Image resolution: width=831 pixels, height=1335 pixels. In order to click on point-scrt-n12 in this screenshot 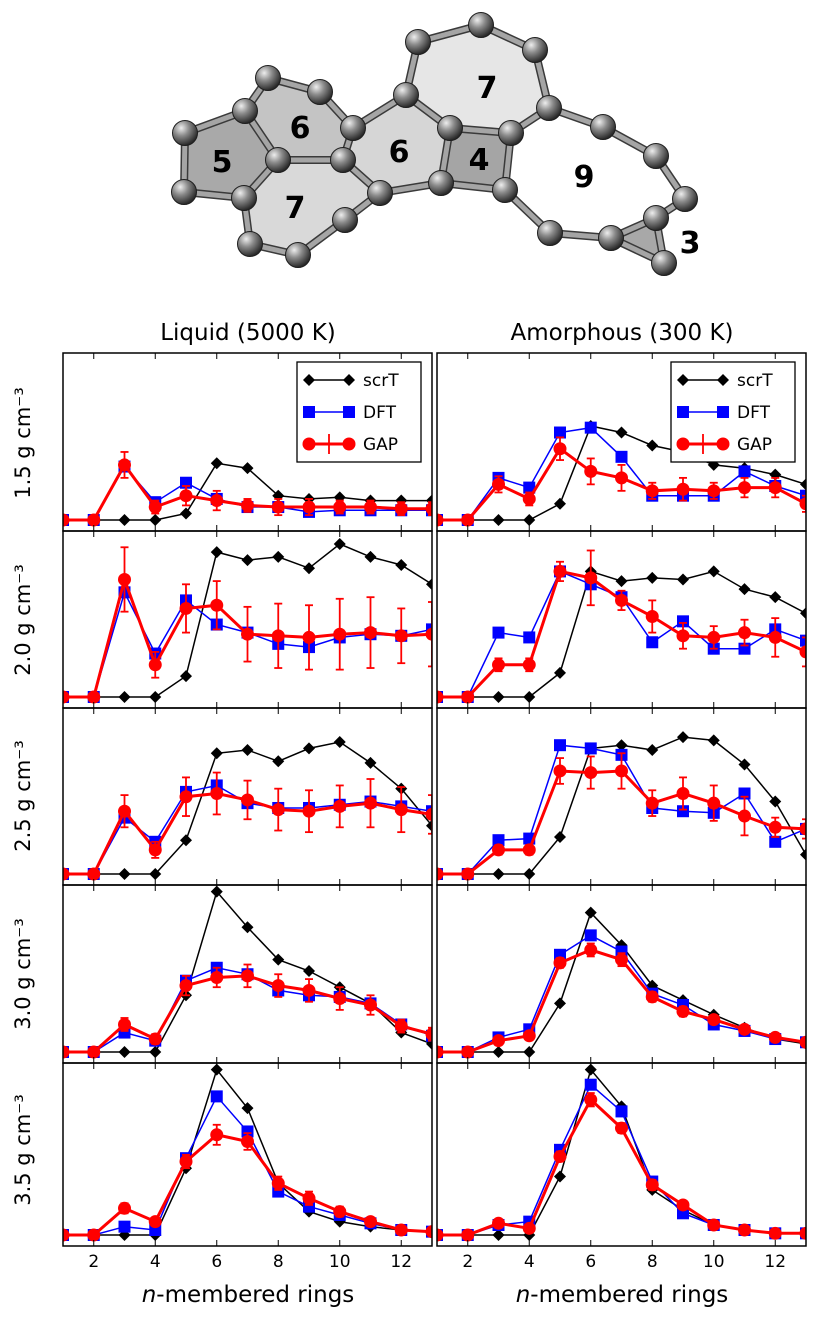, I will do `click(775, 597)`.